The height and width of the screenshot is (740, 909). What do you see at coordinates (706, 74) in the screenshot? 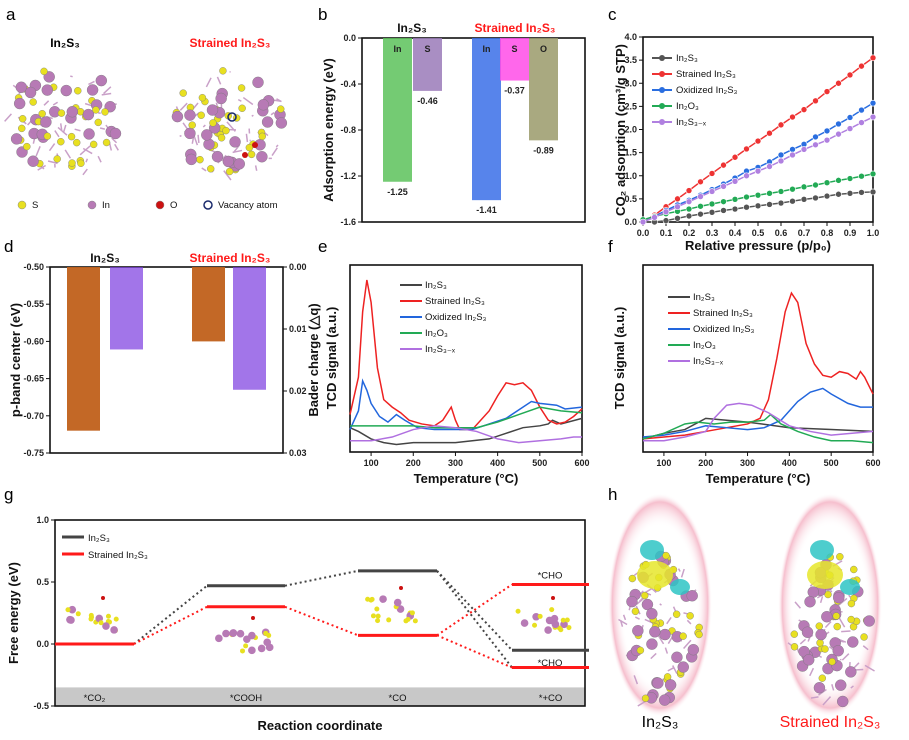
I see `legend-label: Strained In₂S₃` at bounding box center [706, 74].